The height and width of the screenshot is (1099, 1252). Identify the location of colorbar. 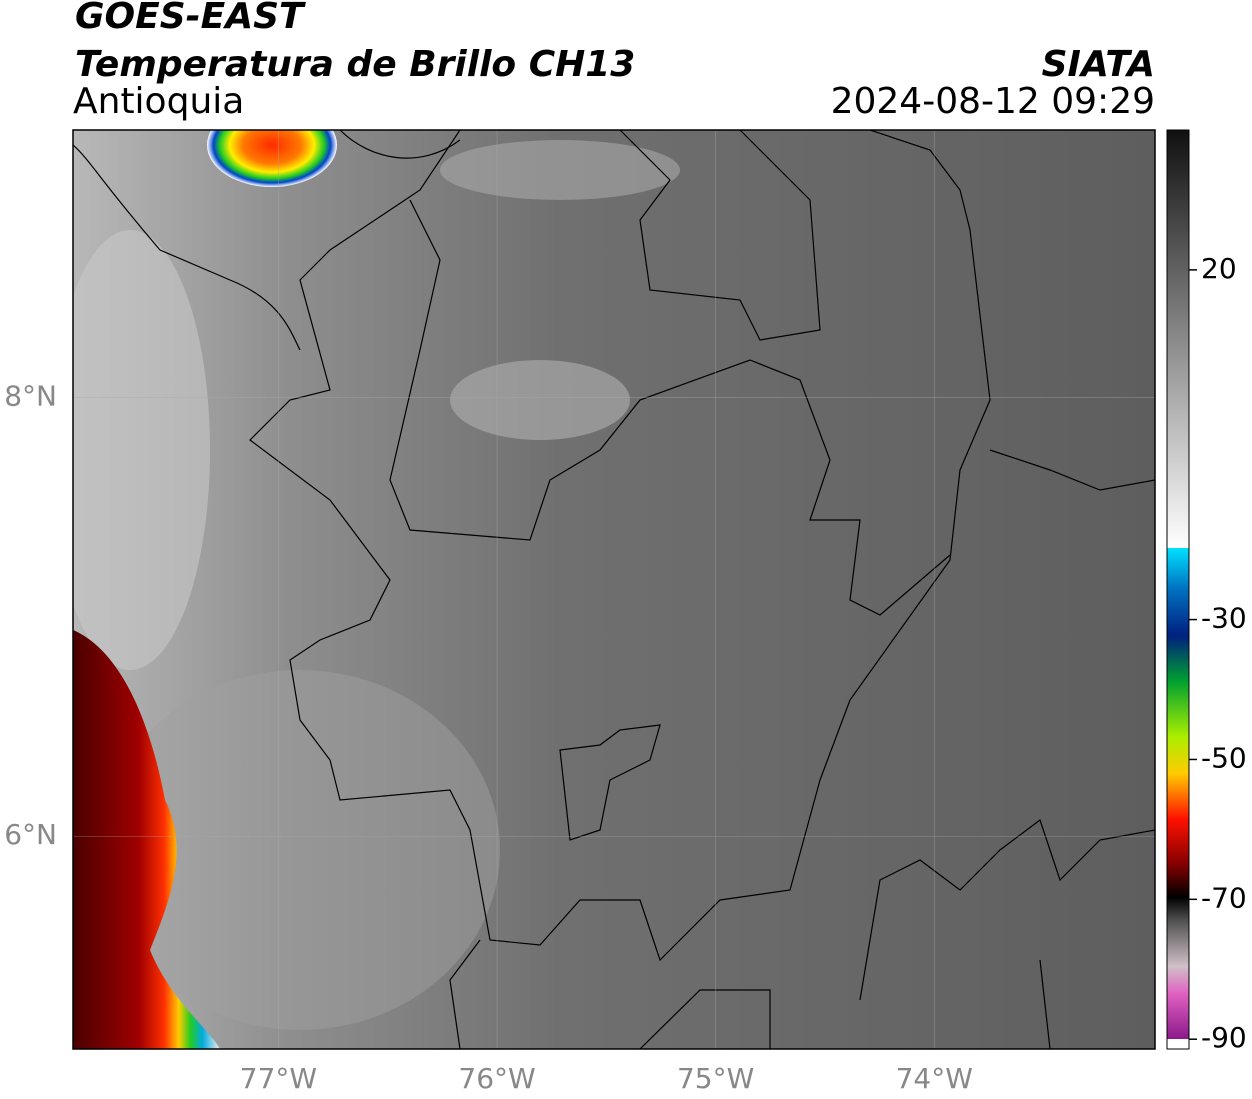
(1178, 589).